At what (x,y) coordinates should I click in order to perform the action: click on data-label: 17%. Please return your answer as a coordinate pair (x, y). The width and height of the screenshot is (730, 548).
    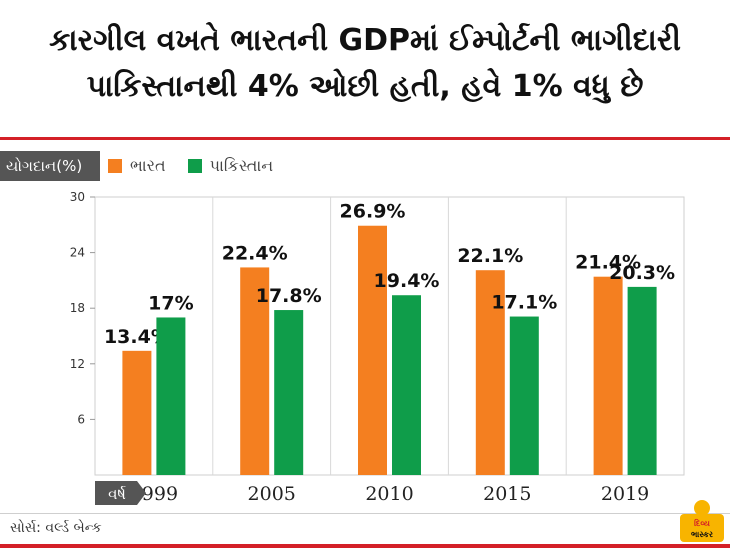
    Looking at the image, I should click on (170, 303).